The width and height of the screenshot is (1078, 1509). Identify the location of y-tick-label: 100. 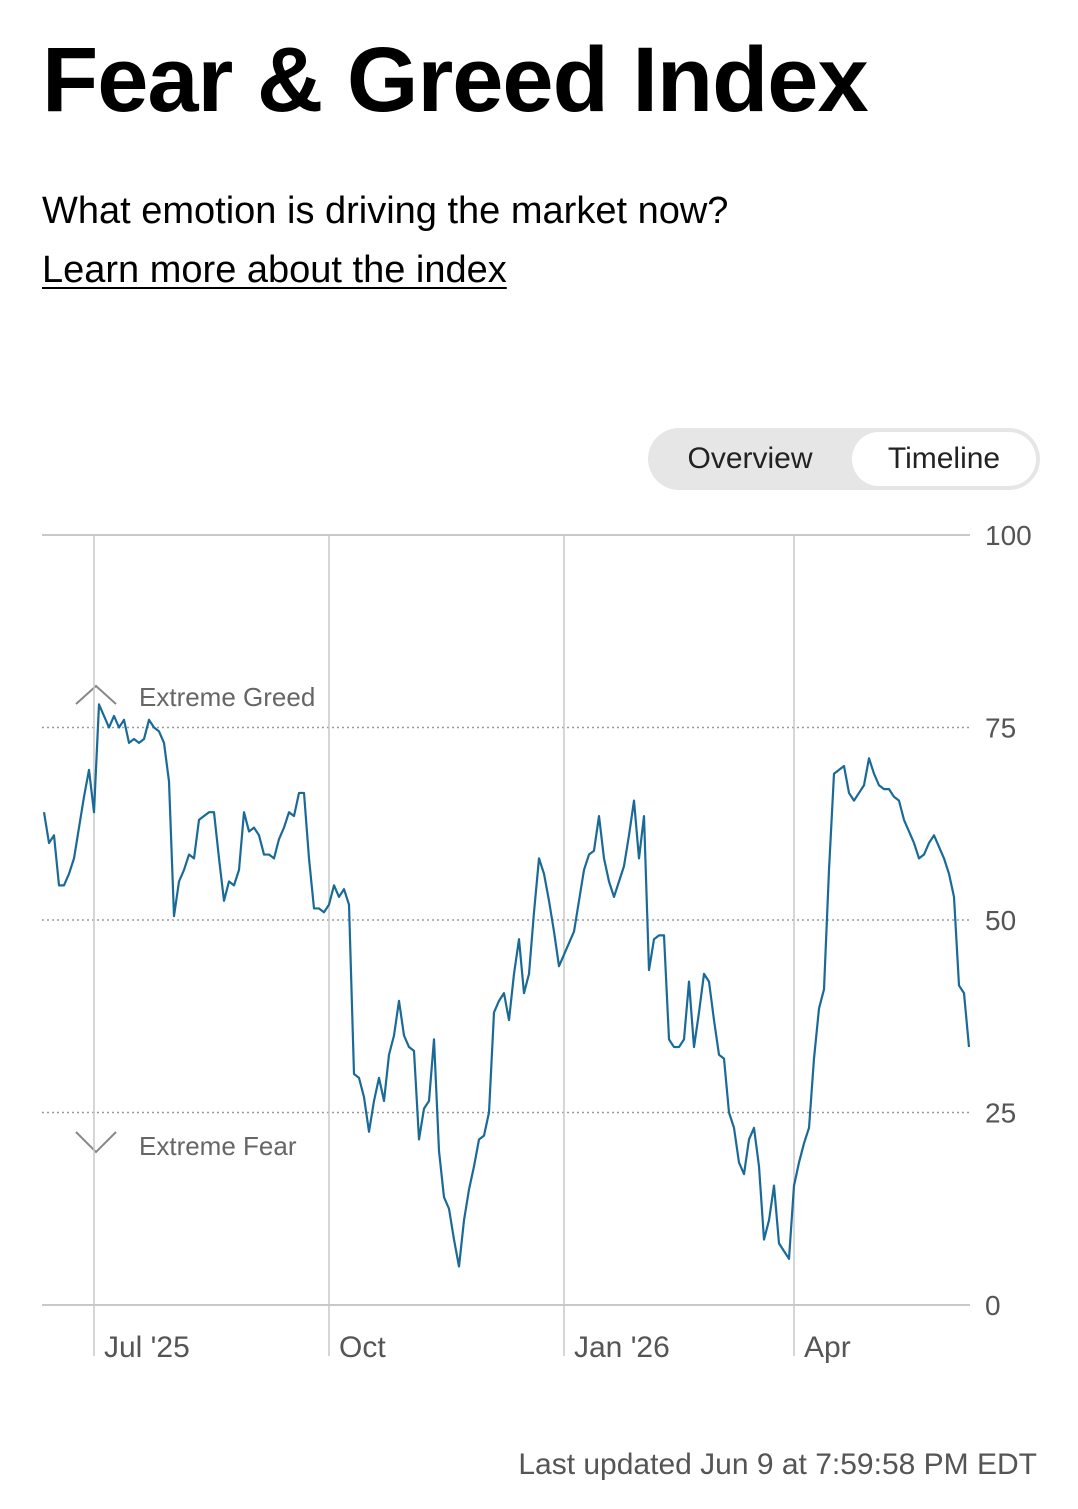
(1008, 535).